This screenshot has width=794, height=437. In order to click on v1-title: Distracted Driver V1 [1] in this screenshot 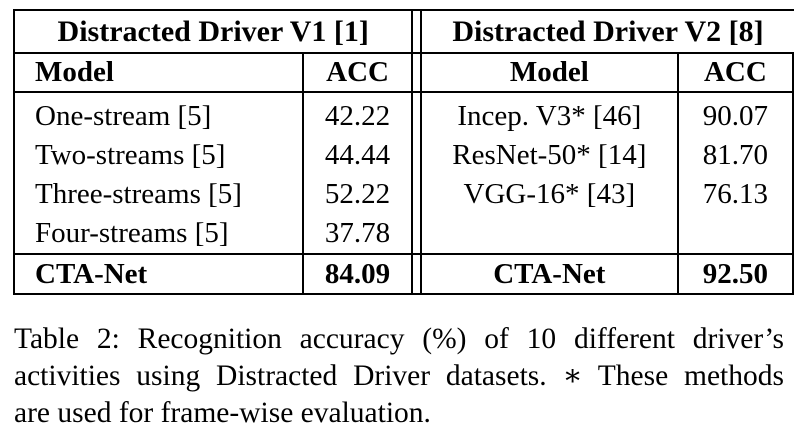, I will do `click(212, 31)`.